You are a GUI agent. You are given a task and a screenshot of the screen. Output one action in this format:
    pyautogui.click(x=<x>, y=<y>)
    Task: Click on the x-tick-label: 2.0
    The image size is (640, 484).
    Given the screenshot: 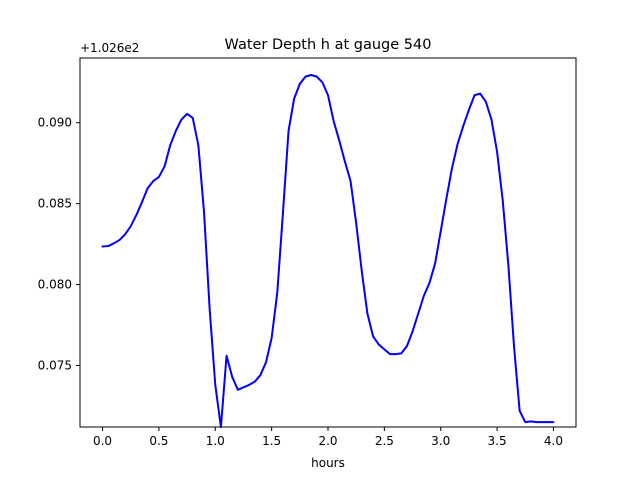 What is the action you would take?
    pyautogui.click(x=327, y=441)
    